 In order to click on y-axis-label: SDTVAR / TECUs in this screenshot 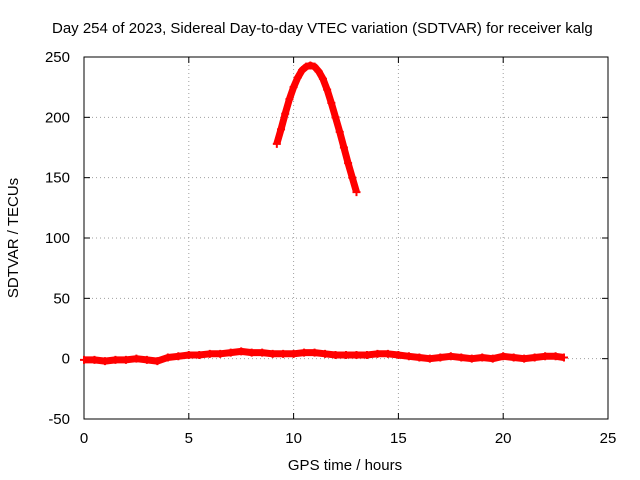, I will do `click(13, 238)`.